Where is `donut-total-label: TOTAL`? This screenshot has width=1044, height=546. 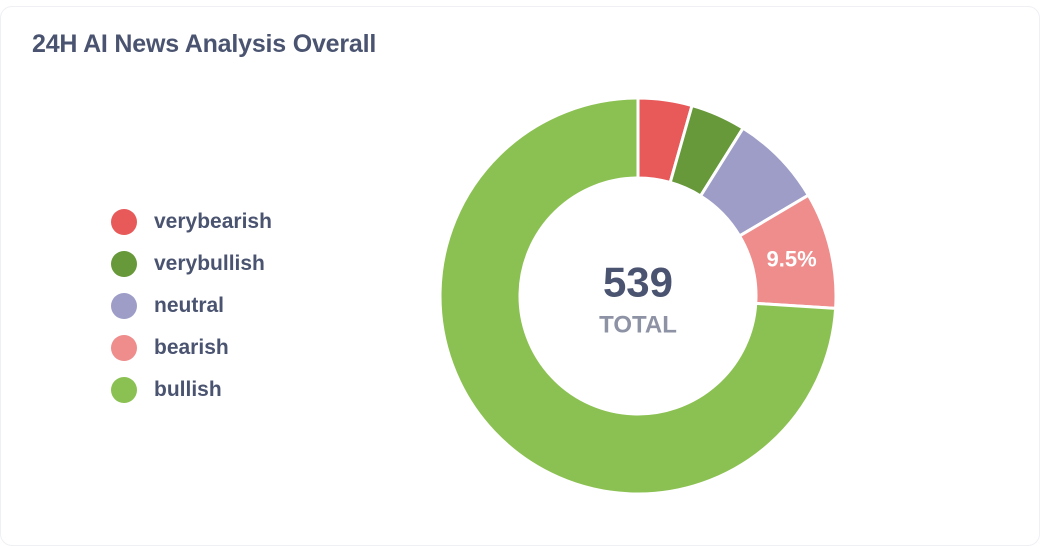
donut-total-label: TOTAL is located at coordinates (638, 325).